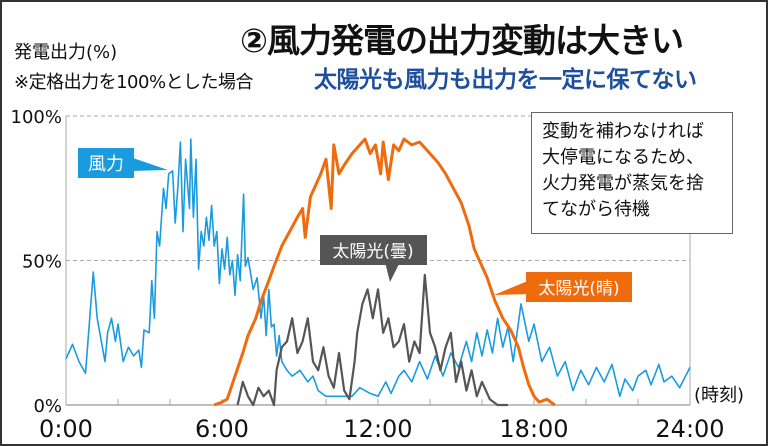  Describe the element at coordinates (719, 395) in the screenshot. I see `x-axis-label: (時刻)` at that location.